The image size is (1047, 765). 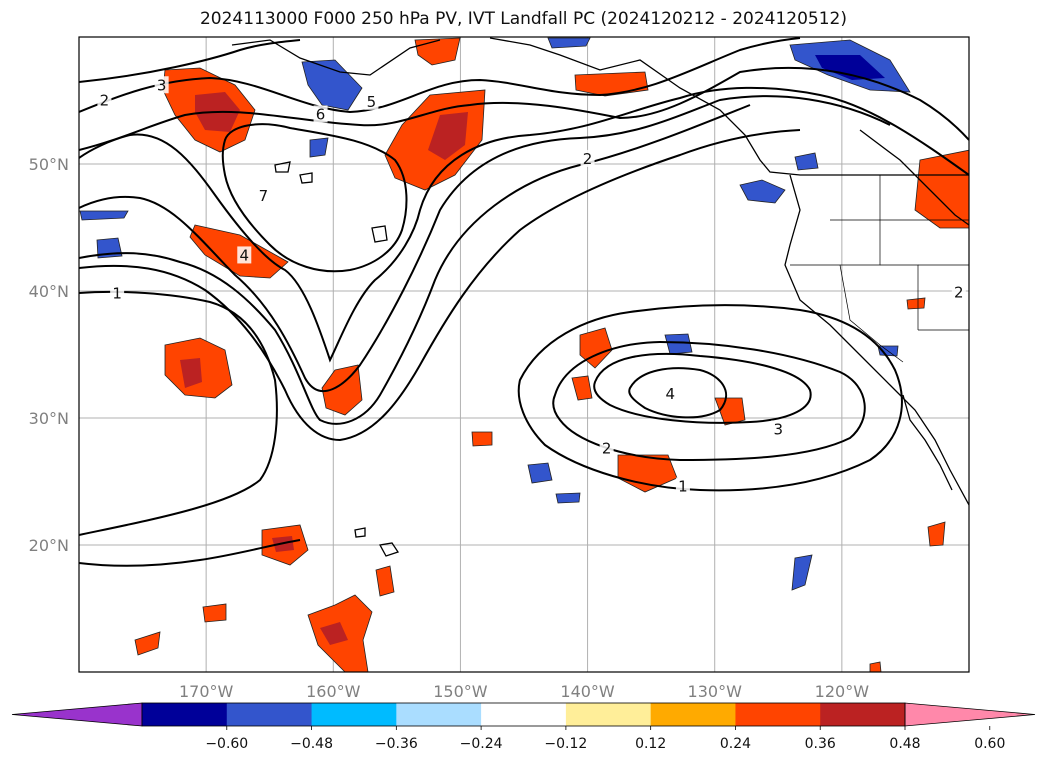 What do you see at coordinates (226, 744) in the screenshot?
I see `colorbar-tick-label: −0.60` at bounding box center [226, 744].